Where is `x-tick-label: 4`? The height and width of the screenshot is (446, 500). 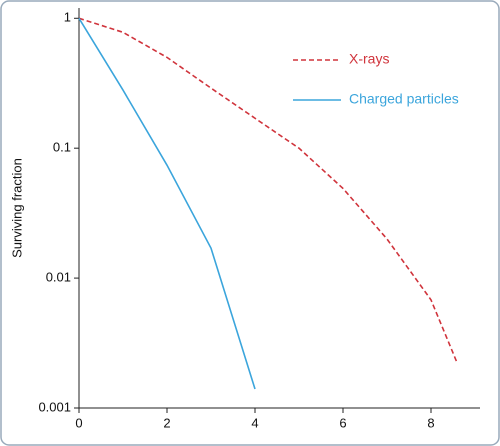
x-tick-label: 4 is located at coordinates (254, 422).